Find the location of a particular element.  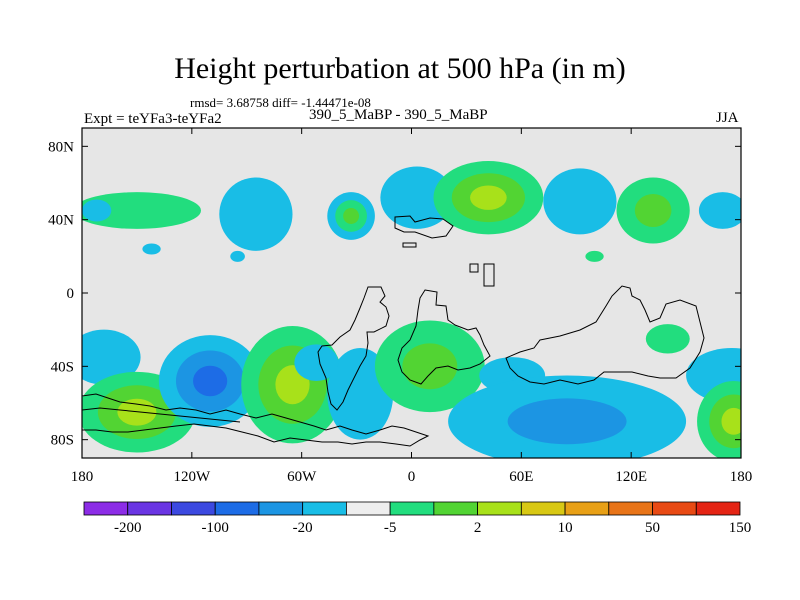

season-label: JJA is located at coordinates (727, 118).